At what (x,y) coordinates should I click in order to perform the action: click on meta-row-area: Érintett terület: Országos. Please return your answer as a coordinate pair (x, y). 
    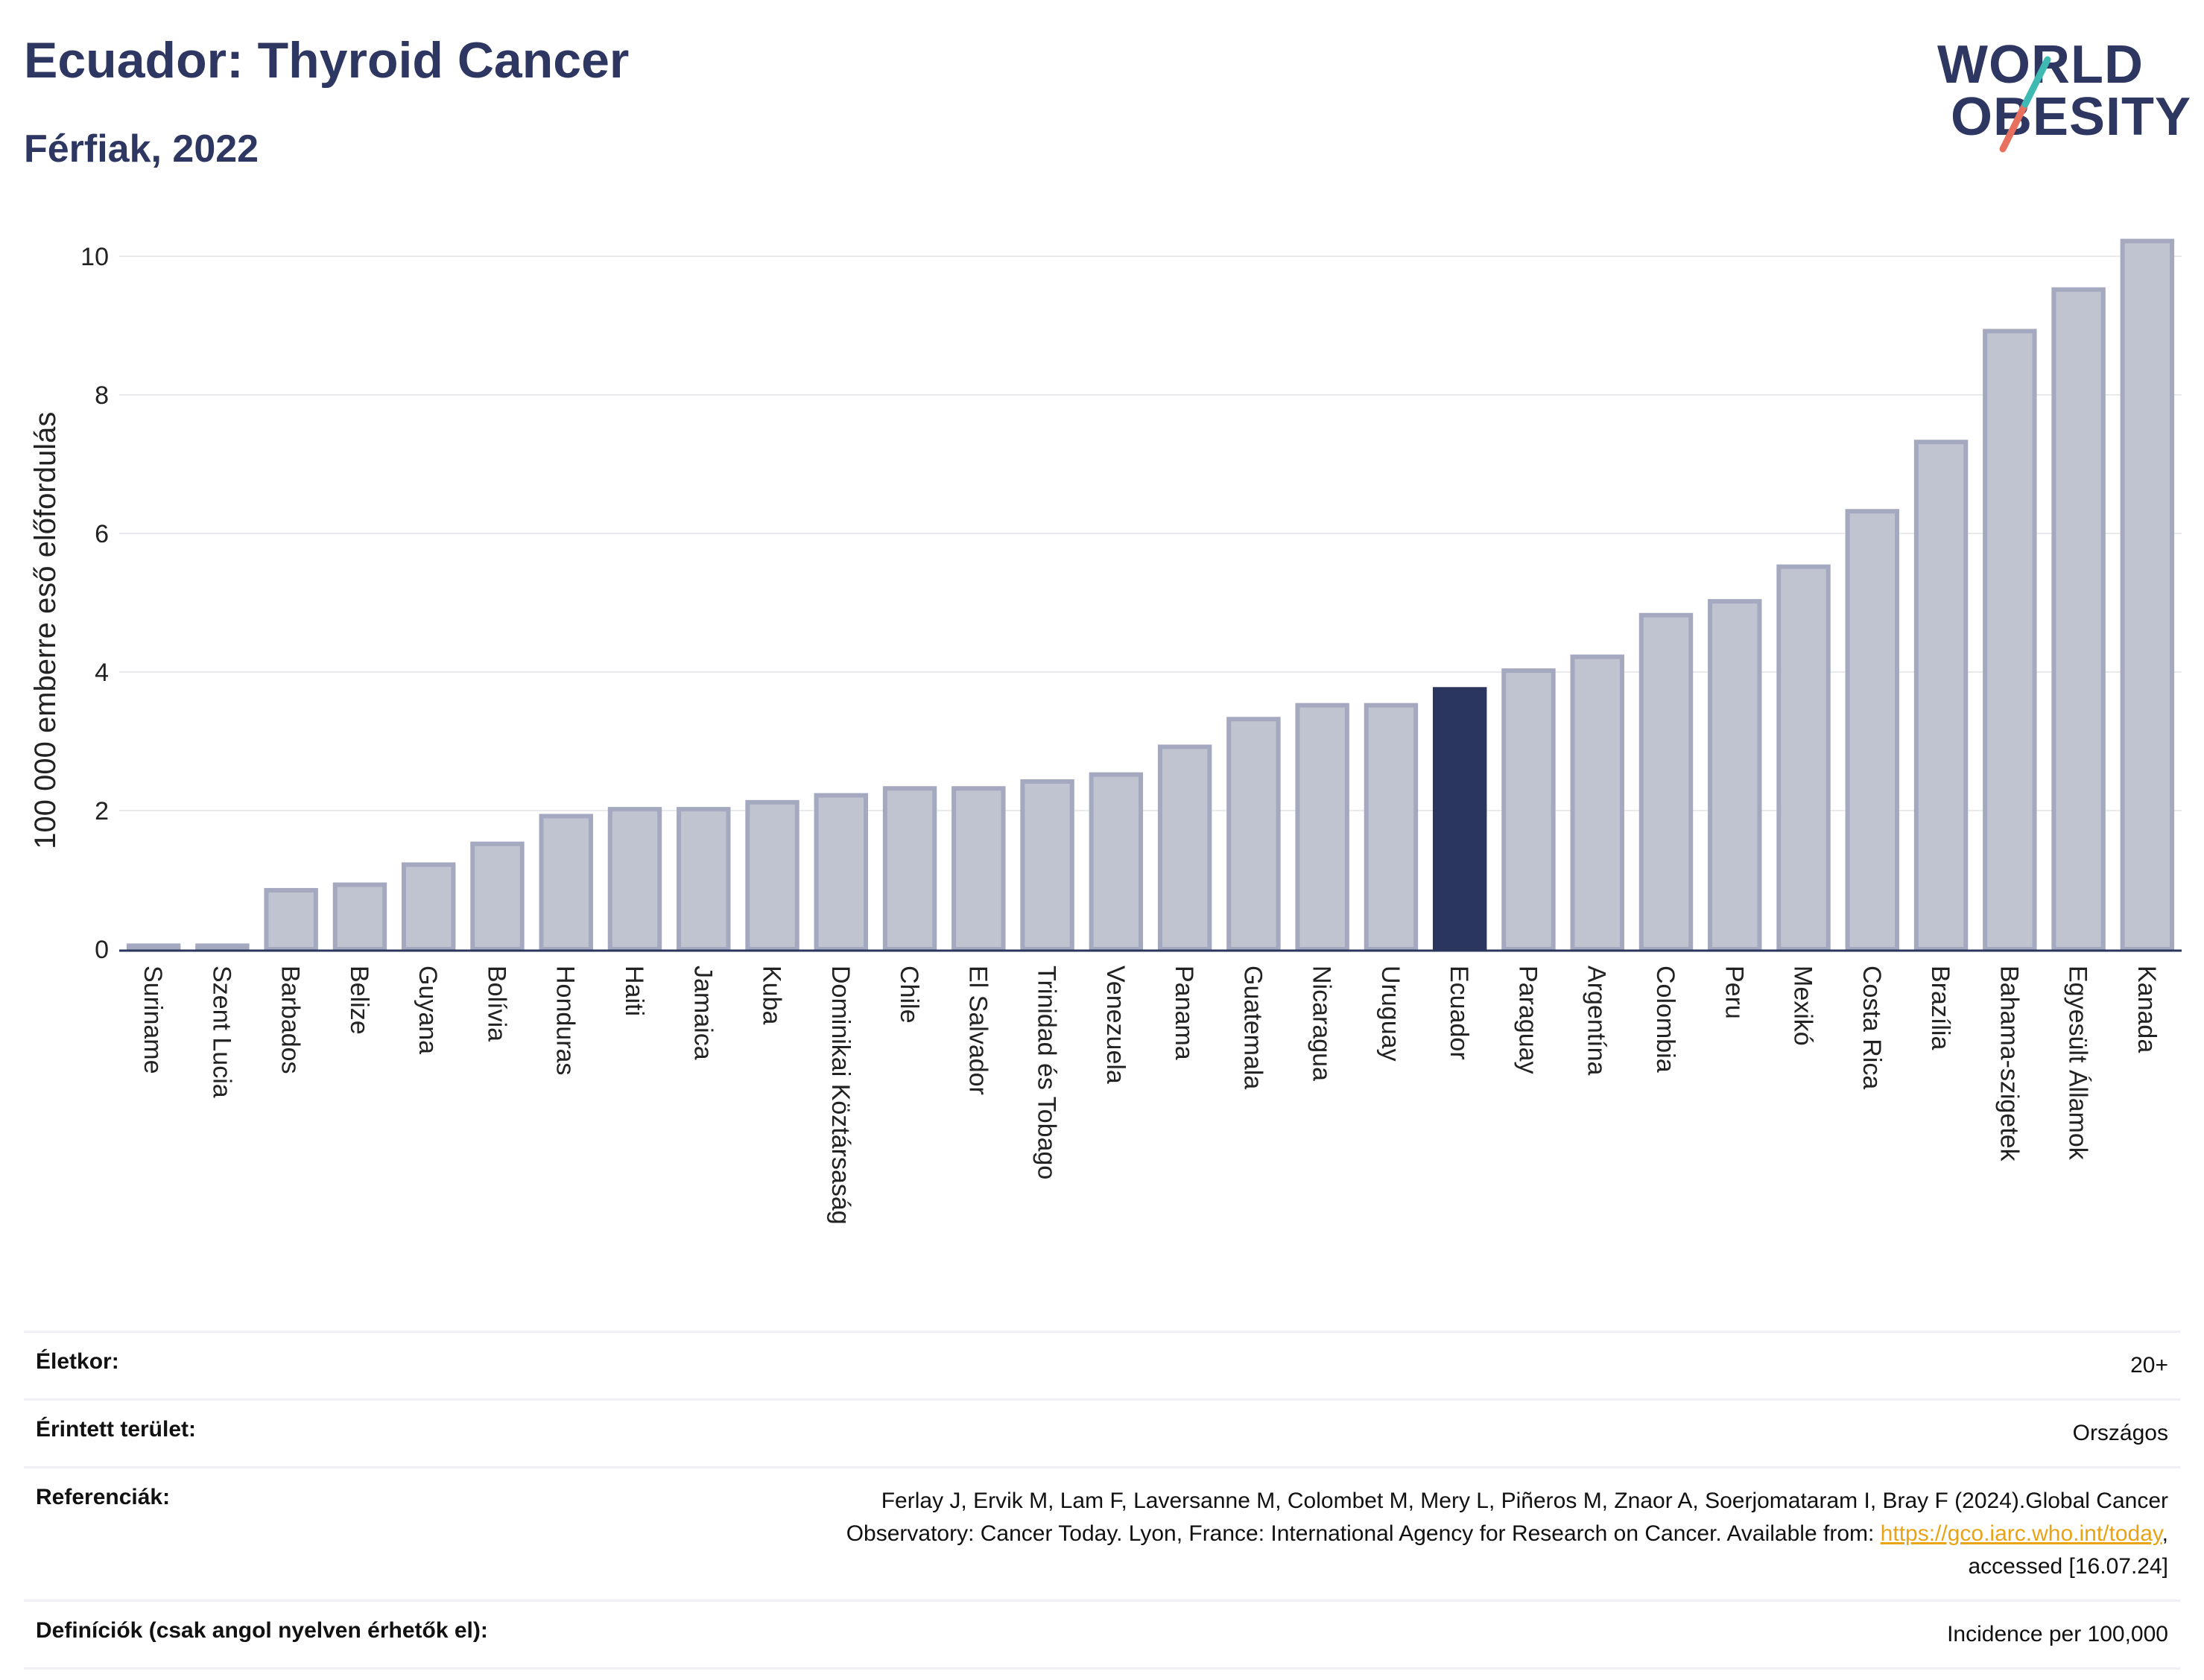
    Looking at the image, I should click on (1102, 1432).